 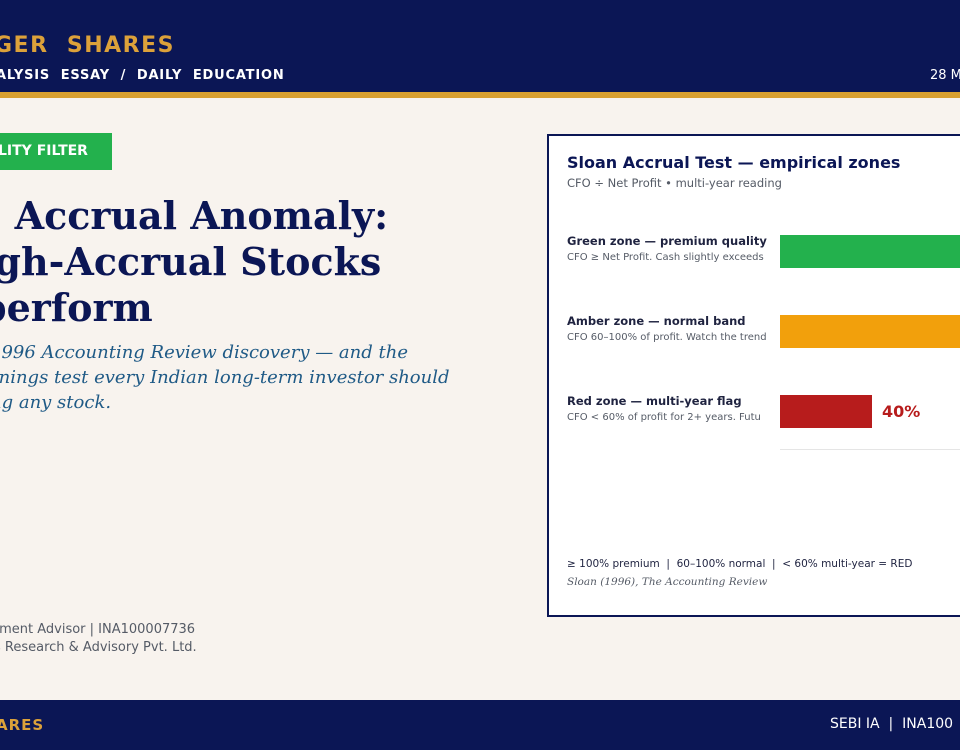 What do you see at coordinates (870, 449) in the screenshot?
I see `chart-baseline` at bounding box center [870, 449].